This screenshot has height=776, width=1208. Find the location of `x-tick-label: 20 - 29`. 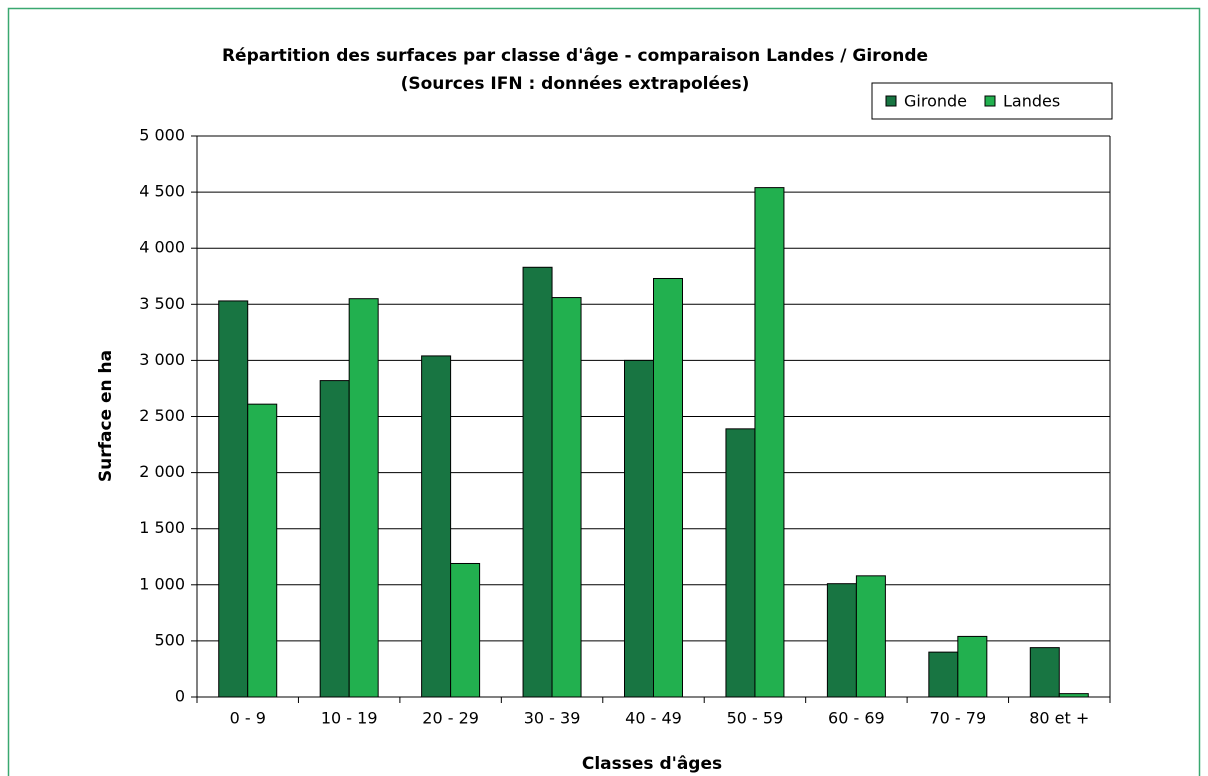

x-tick-label: 20 - 29 is located at coordinates (450, 718).